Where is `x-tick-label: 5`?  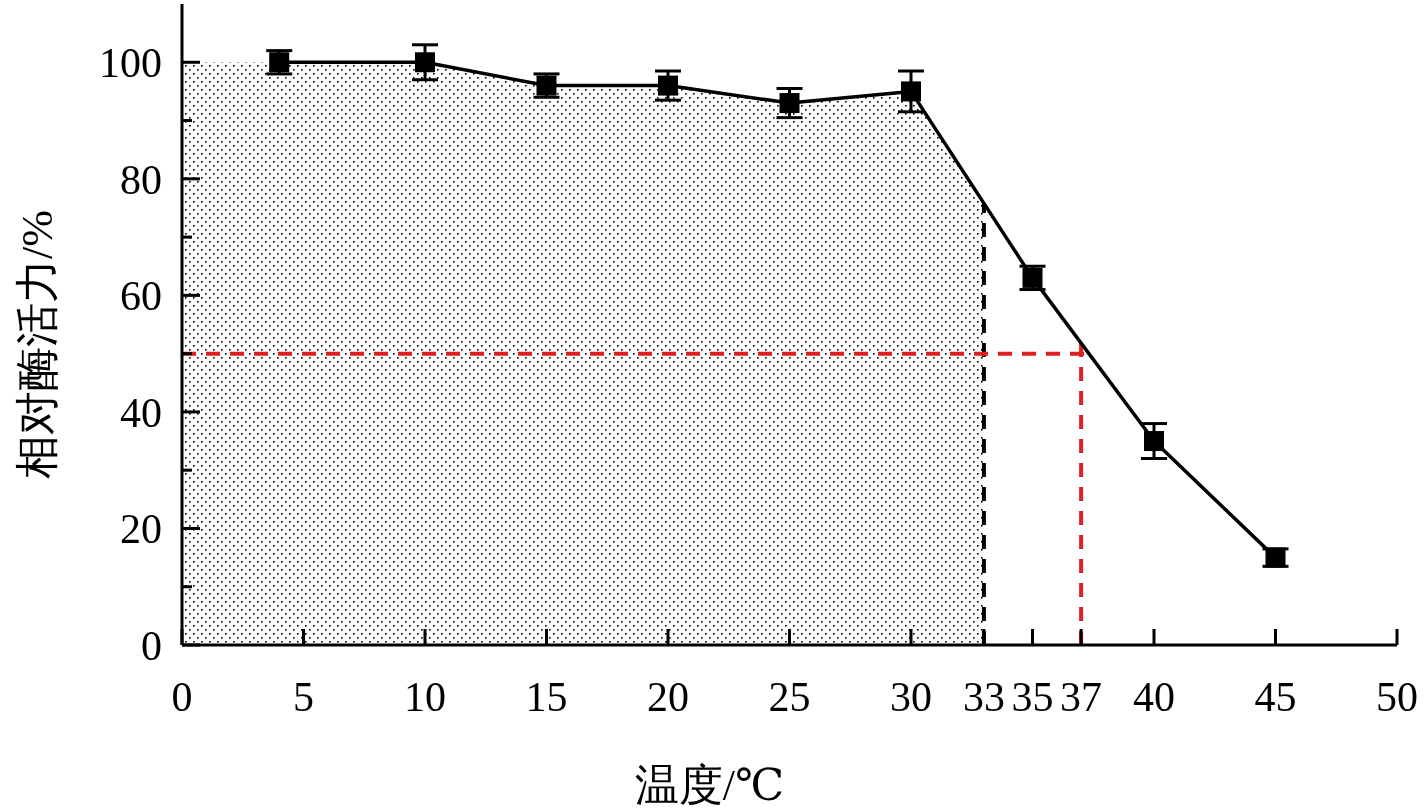 x-tick-label: 5 is located at coordinates (303, 697).